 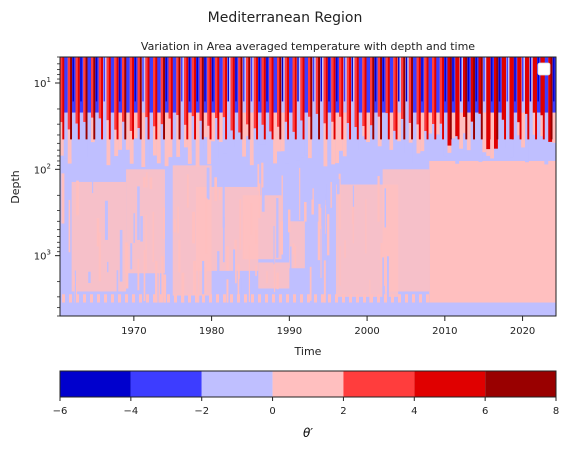 What do you see at coordinates (274, 275) in the screenshot?
I see `warm-anomaly-patch` at bounding box center [274, 275].